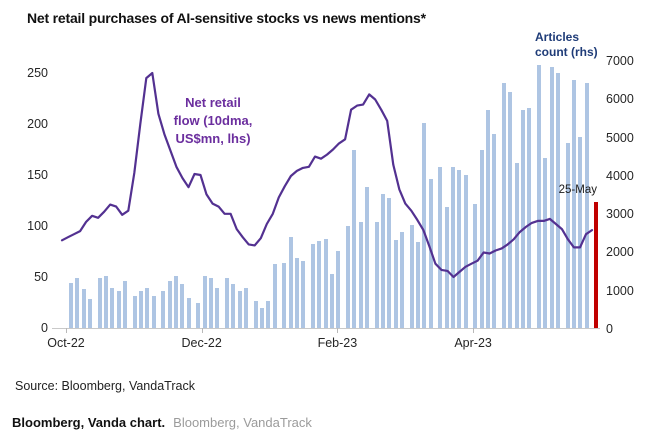 This screenshot has width=660, height=443. What do you see at coordinates (473, 343) in the screenshot?
I see `x-axis-tick-label: Apr-23` at bounding box center [473, 343].